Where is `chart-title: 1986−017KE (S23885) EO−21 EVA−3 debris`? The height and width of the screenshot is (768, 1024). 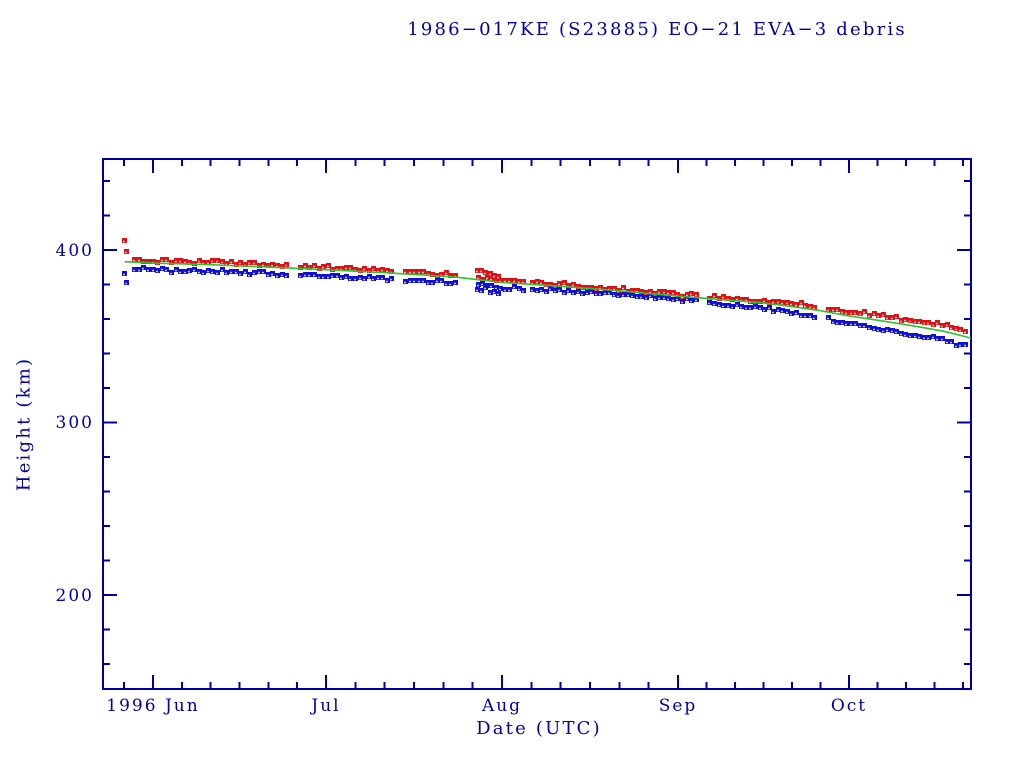 chart-title: 1986−017KE (S23885) EO−21 EVA−3 debris is located at coordinates (657, 29).